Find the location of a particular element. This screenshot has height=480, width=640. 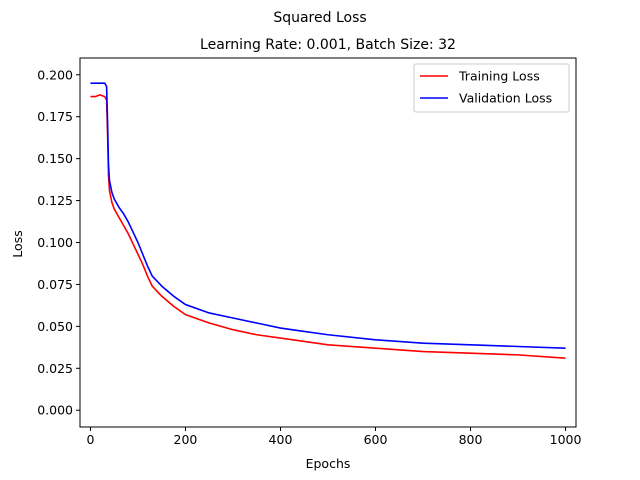

y-tick-label: 0.025 is located at coordinates (55, 368).